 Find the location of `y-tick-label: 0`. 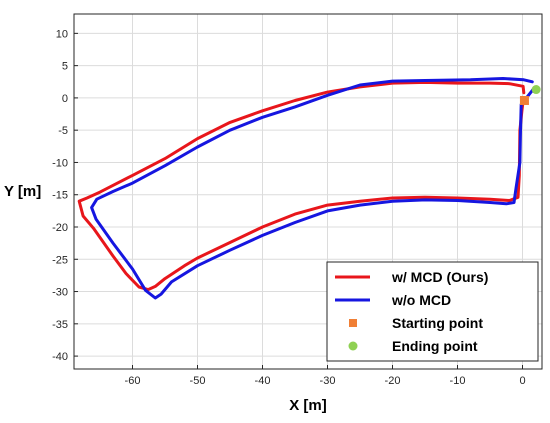

y-tick-label: 0 is located at coordinates (65, 99).